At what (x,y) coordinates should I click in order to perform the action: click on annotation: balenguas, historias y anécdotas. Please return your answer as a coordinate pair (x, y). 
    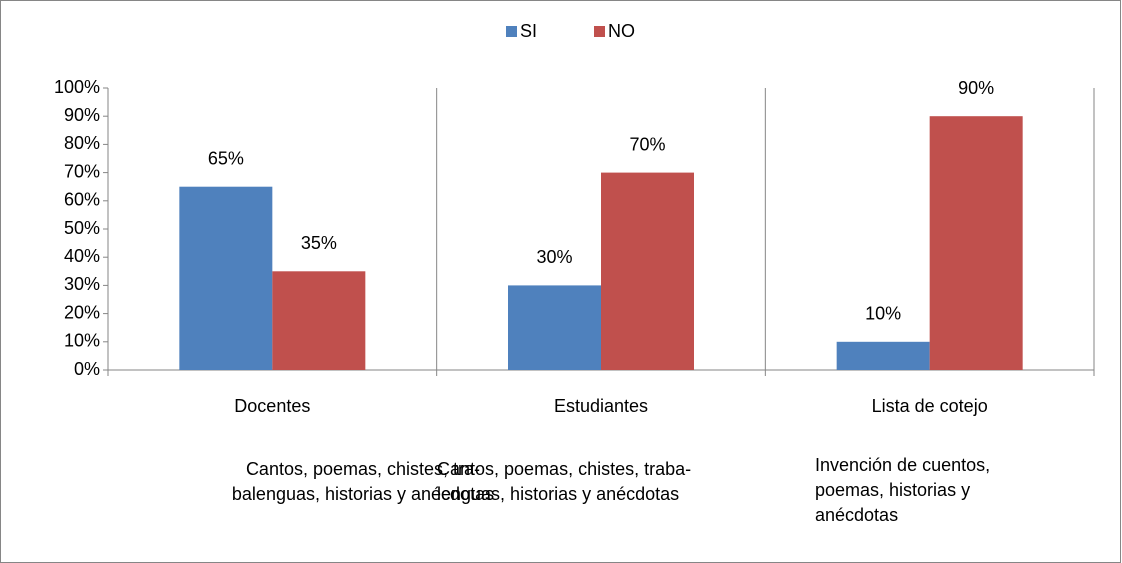
    Looking at the image, I should click on (363, 494).